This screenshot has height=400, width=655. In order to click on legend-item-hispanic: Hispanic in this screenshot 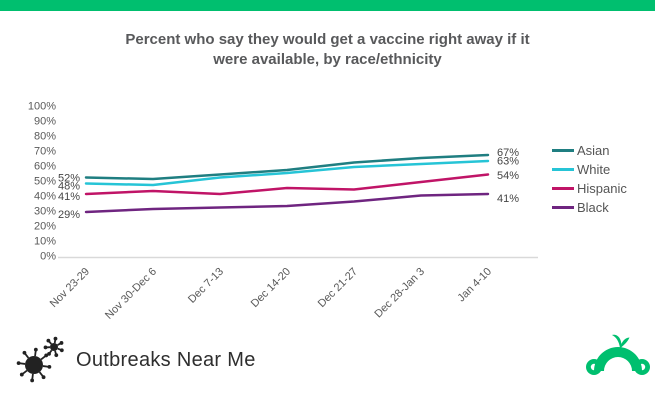, I will do `click(589, 188)`.